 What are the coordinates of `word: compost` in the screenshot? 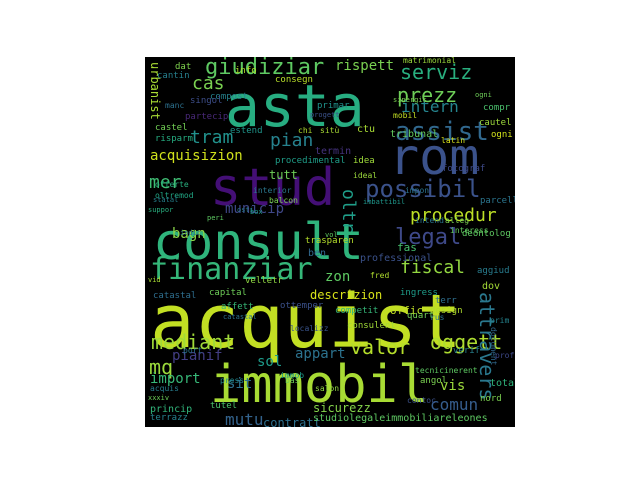 It's located at (229, 97).